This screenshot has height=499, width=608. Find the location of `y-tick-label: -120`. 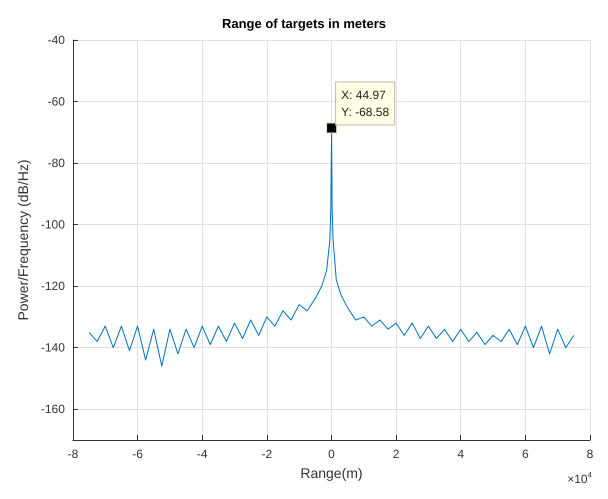

y-tick-label: -120 is located at coordinates (53, 286).